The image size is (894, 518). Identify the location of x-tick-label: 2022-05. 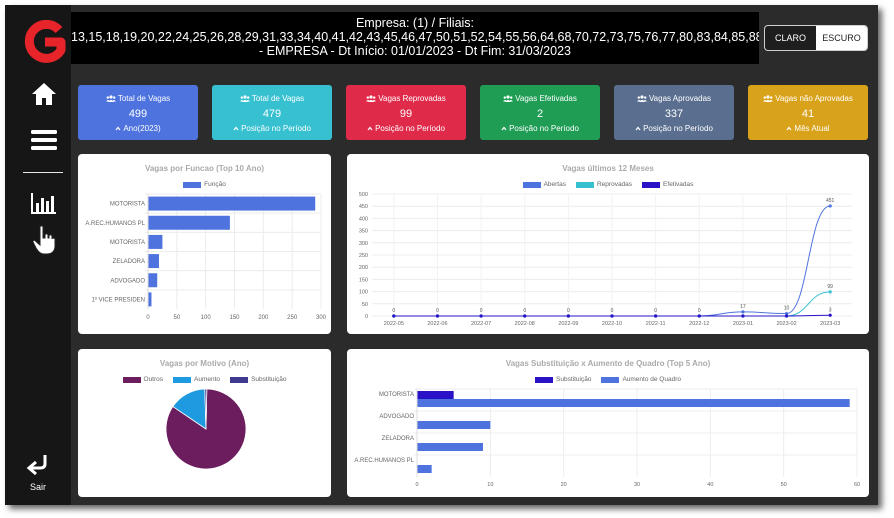
(394, 324).